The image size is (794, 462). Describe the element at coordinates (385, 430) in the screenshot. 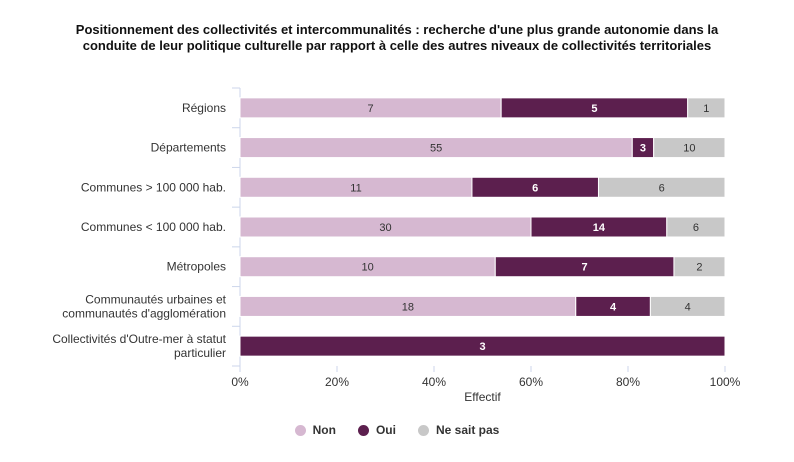

I see `legend-label-oui: Oui` at that location.